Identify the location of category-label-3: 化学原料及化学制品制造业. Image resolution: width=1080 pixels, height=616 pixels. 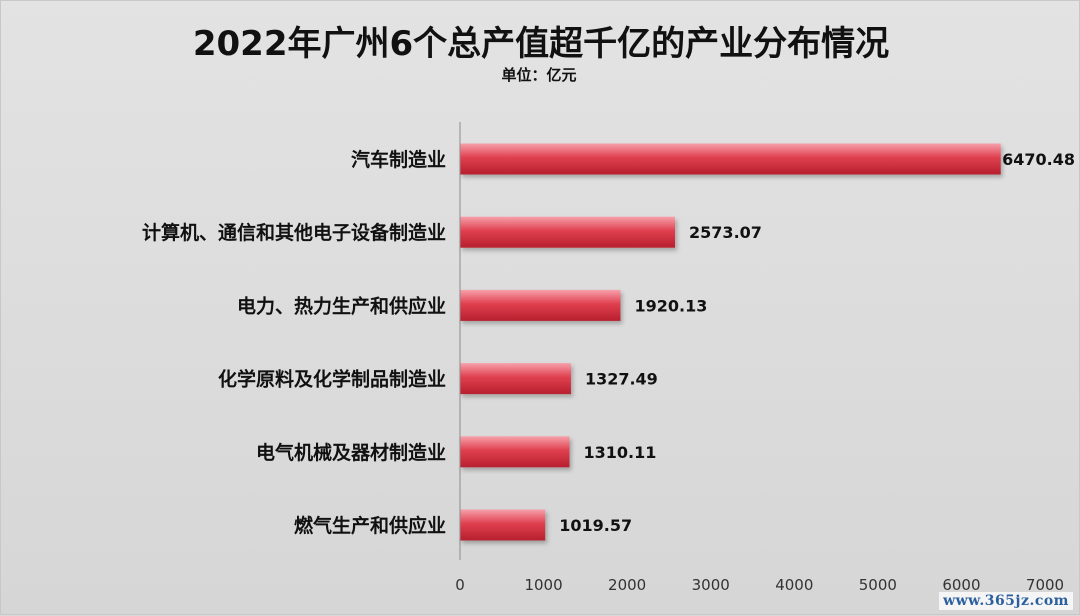
(332, 379).